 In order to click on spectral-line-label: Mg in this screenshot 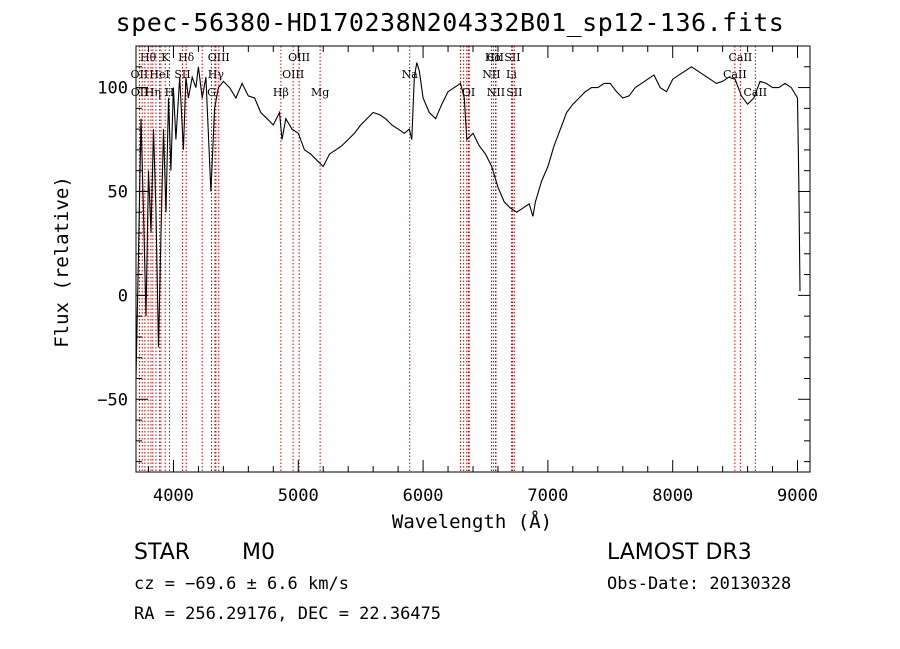, I will do `click(320, 92)`.